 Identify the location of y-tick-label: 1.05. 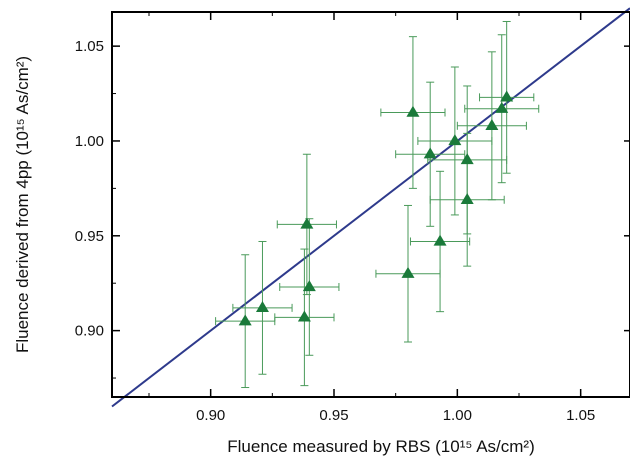
(89, 46).